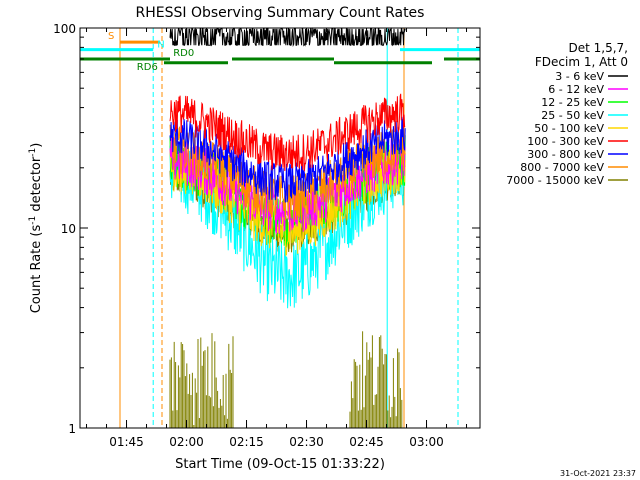 The width and height of the screenshot is (640, 480). I want to click on y-axis-label: Count Rate (s-1 detector-1), so click(36, 228).